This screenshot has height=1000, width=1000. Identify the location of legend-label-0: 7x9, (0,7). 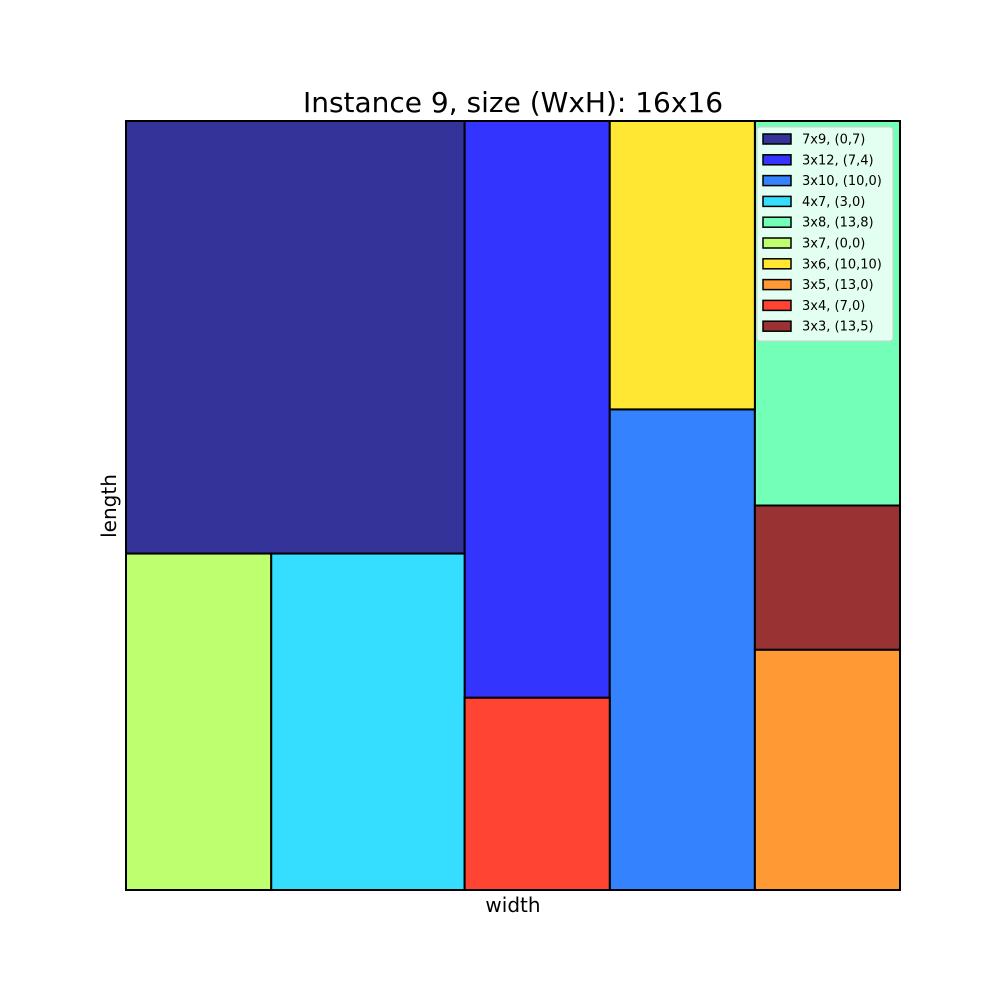
(833, 140).